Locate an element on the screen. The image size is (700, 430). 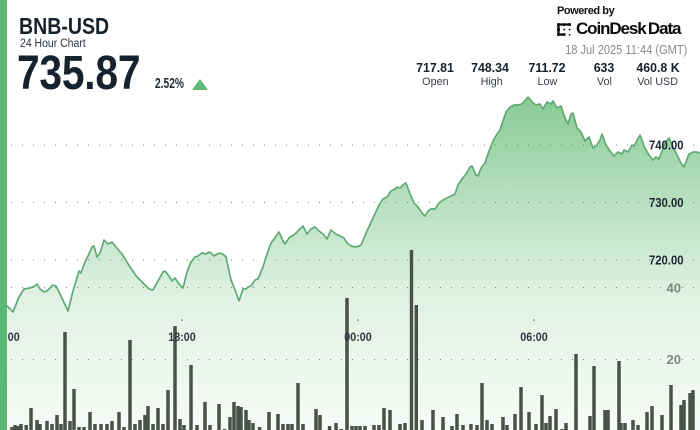
svg-text: 720.00 is located at coordinates (666, 260).